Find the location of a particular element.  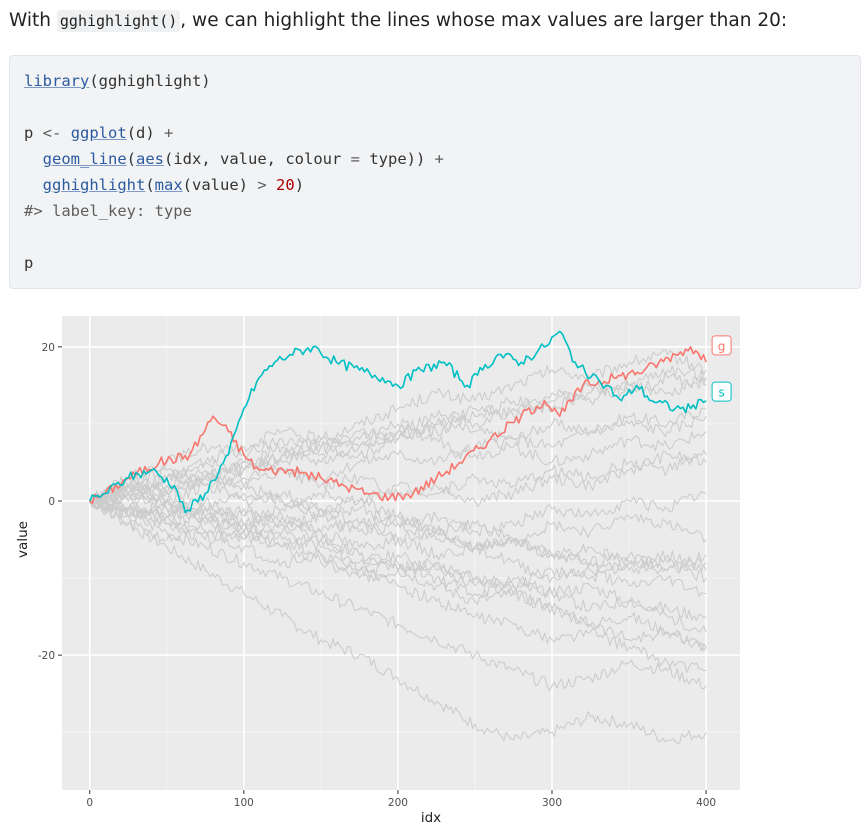

code-text: (idx, value, colour is located at coordinates (257, 159).